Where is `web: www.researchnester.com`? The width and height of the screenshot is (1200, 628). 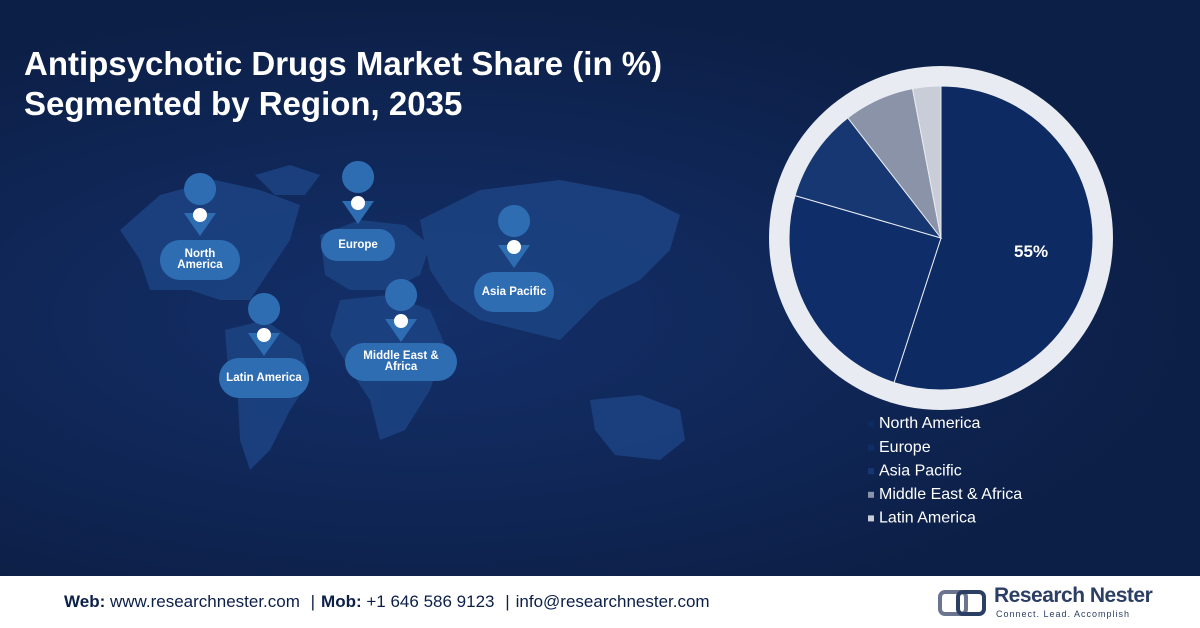 web: www.researchnester.com is located at coordinates (204, 601).